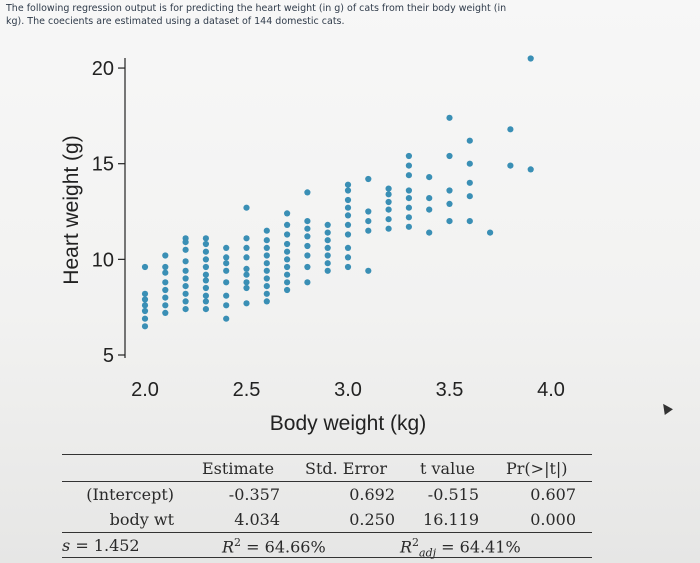  I want to click on intercept-estimate: -0.357, so click(254, 494).